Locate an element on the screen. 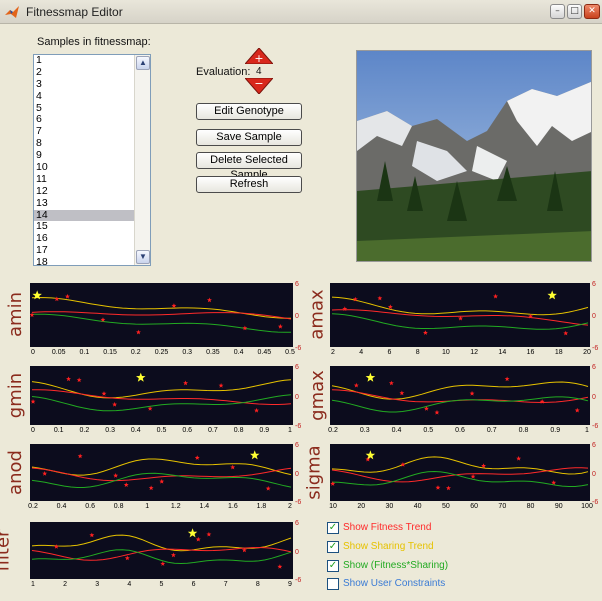  product-trend-line is located at coordinates (460, 404).